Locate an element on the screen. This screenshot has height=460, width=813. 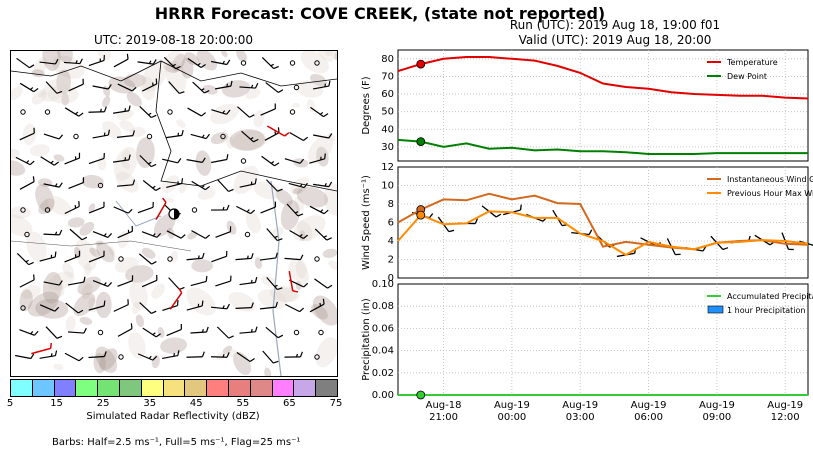
y-tick-label: 2 is located at coordinates (391, 260).